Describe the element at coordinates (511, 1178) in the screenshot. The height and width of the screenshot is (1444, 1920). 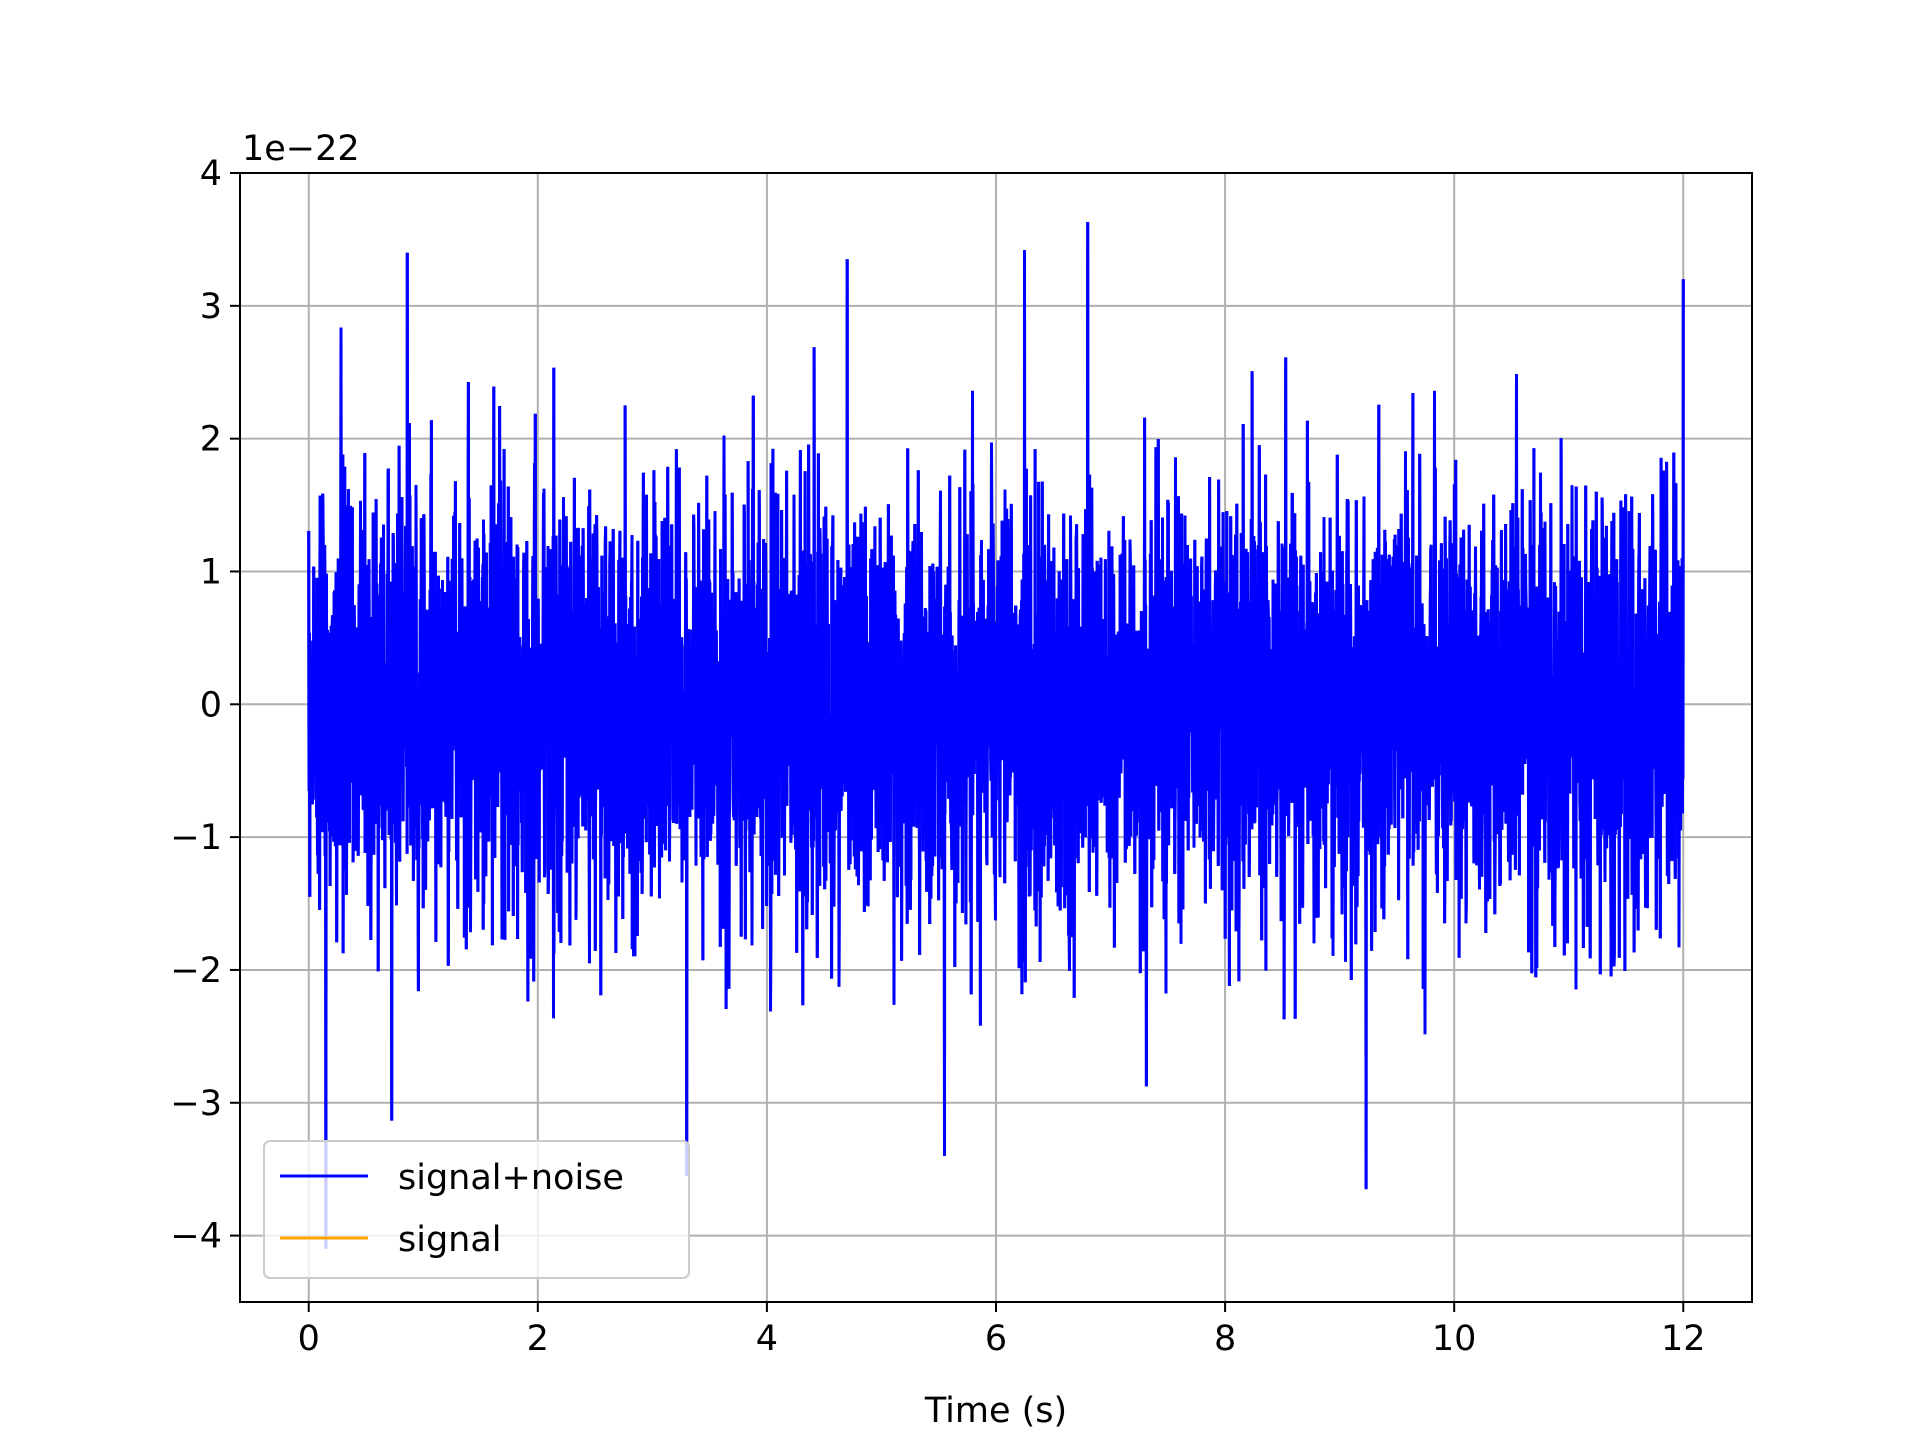
I see `legend-label-signal-noise: signal+noise` at that location.